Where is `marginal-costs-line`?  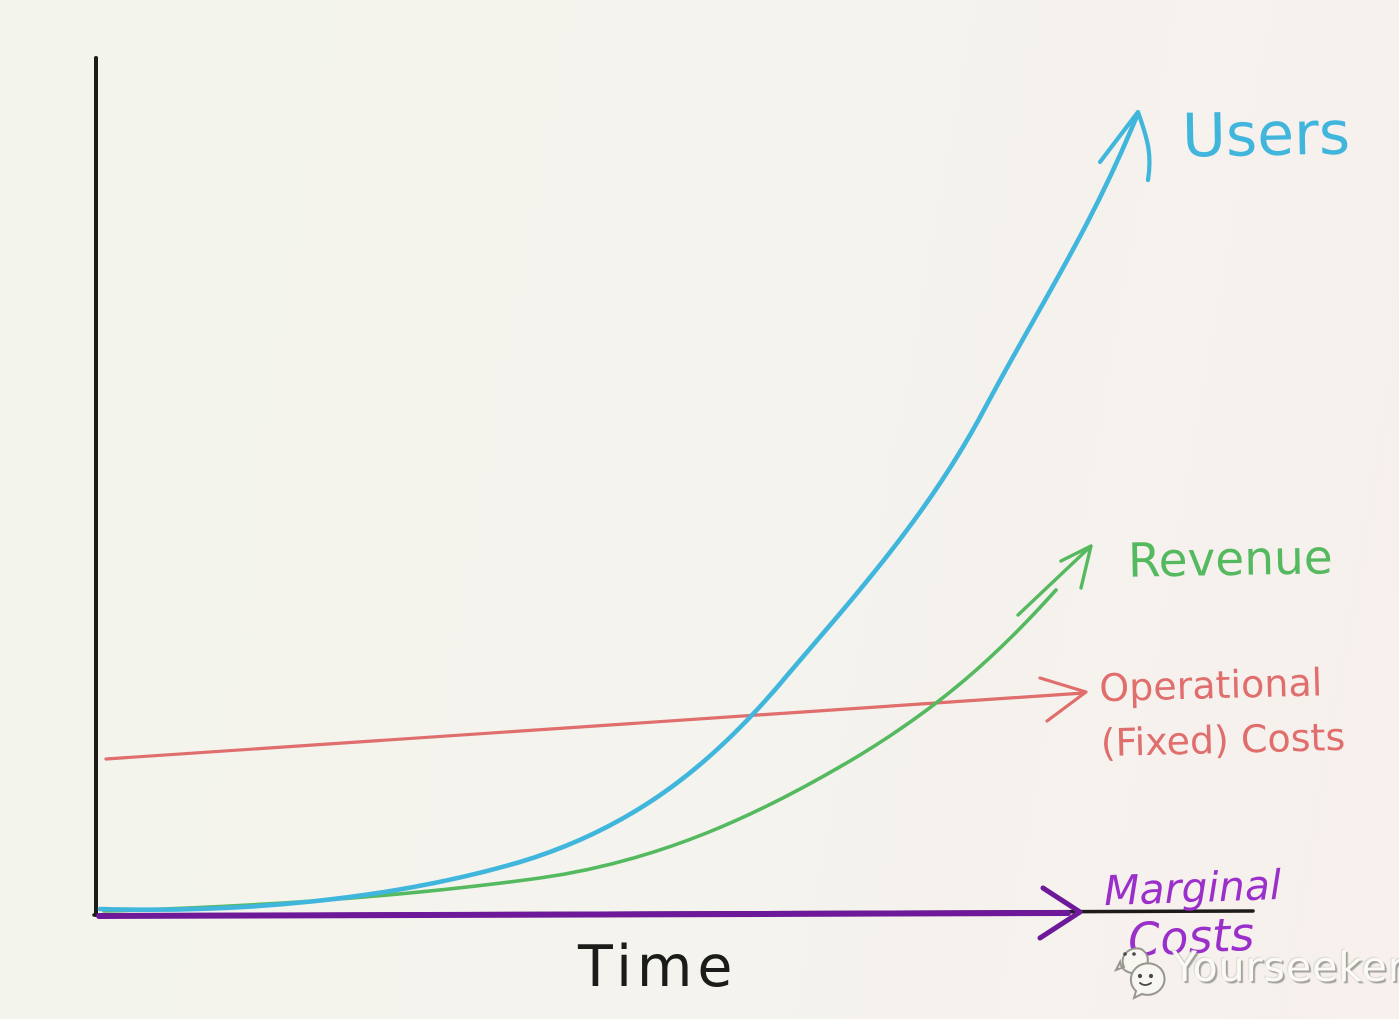 marginal-costs-line is located at coordinates (583, 914).